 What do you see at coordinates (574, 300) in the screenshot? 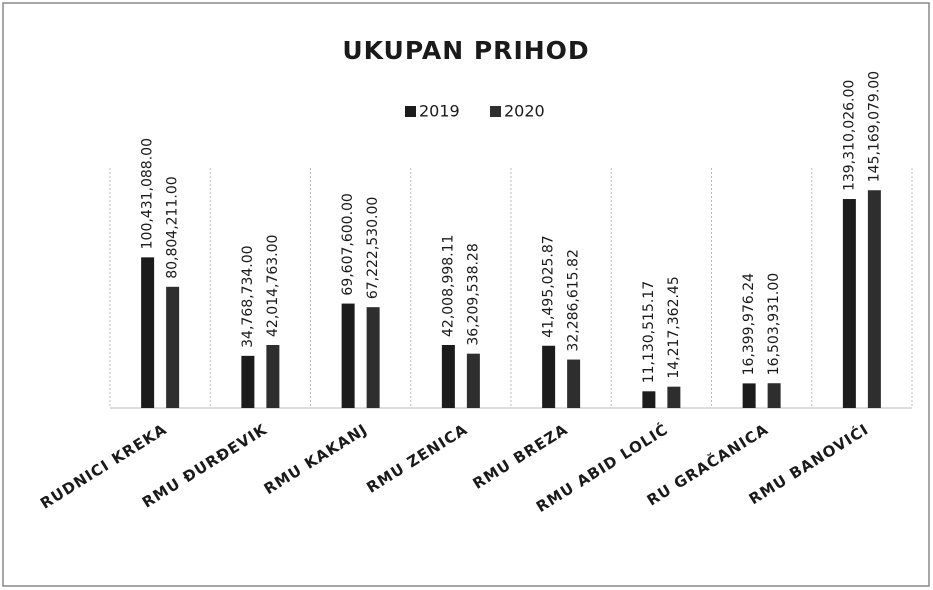
I see `value-label: 32,286,615.82` at bounding box center [574, 300].